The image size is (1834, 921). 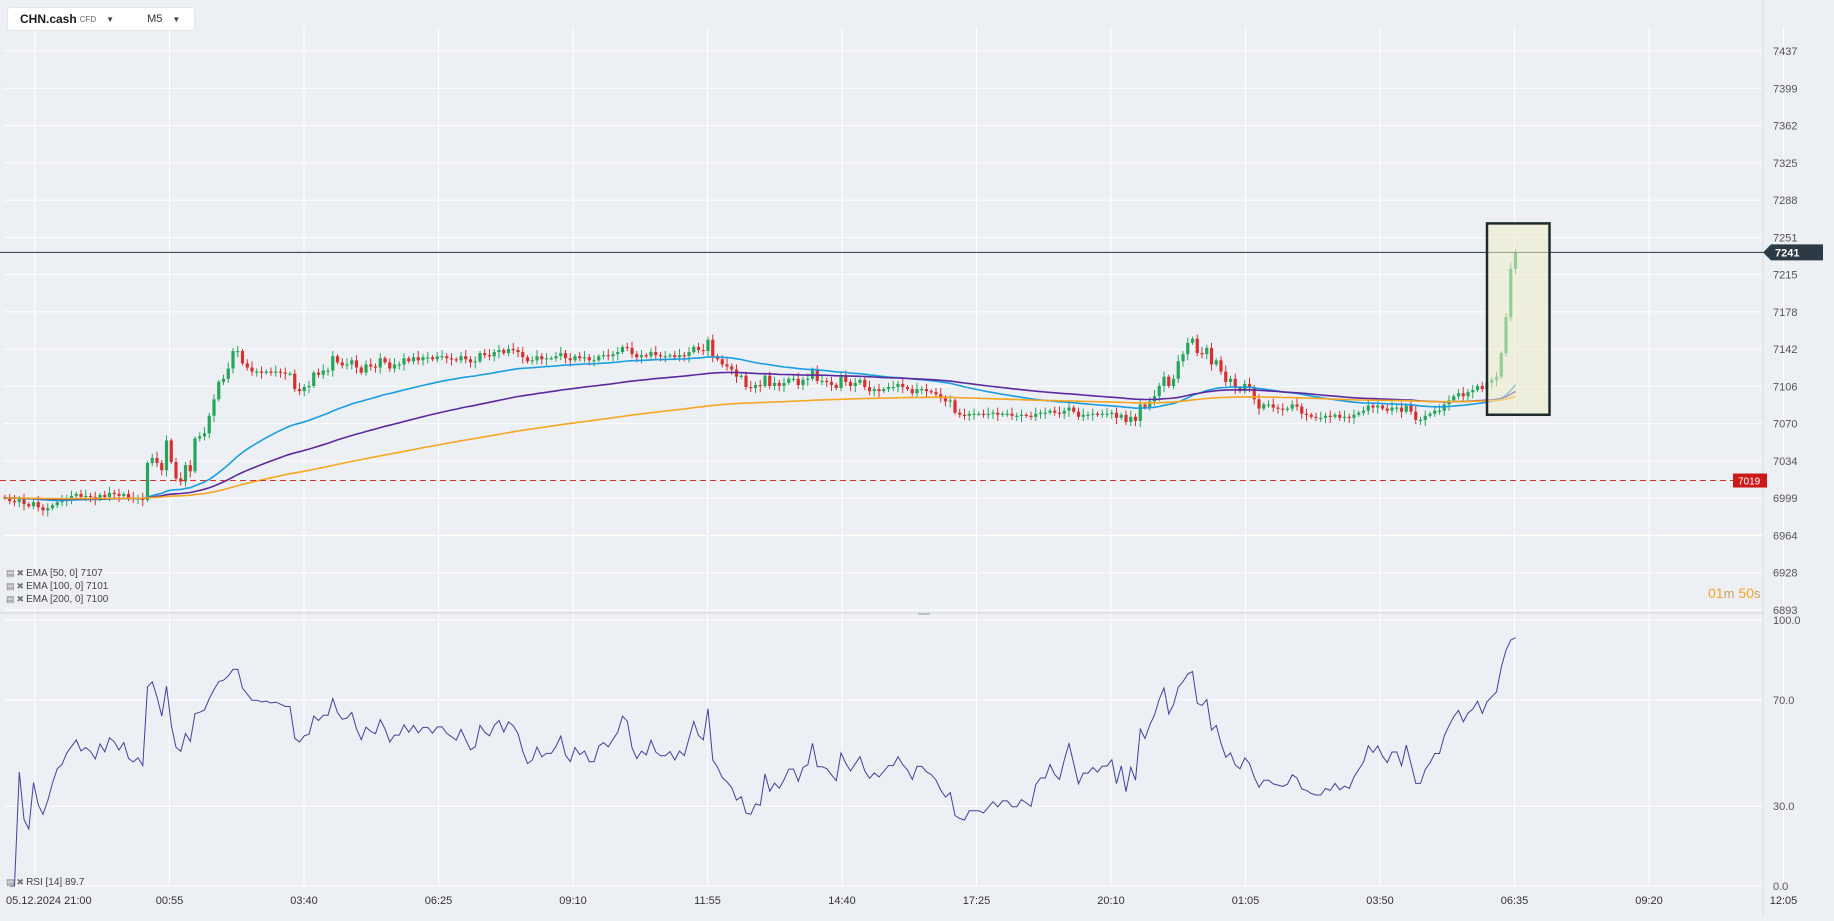 I want to click on price-tick-label: 7142, so click(x=1785, y=350).